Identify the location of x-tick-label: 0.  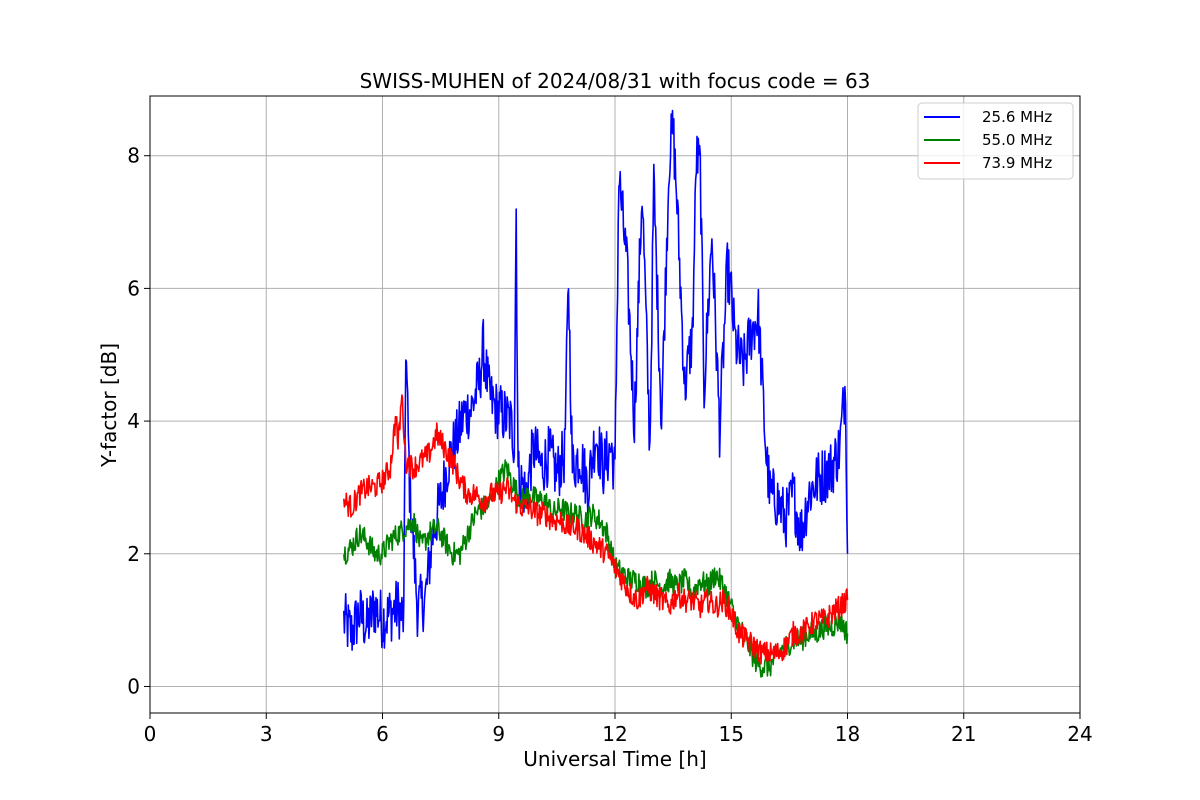
(150, 734).